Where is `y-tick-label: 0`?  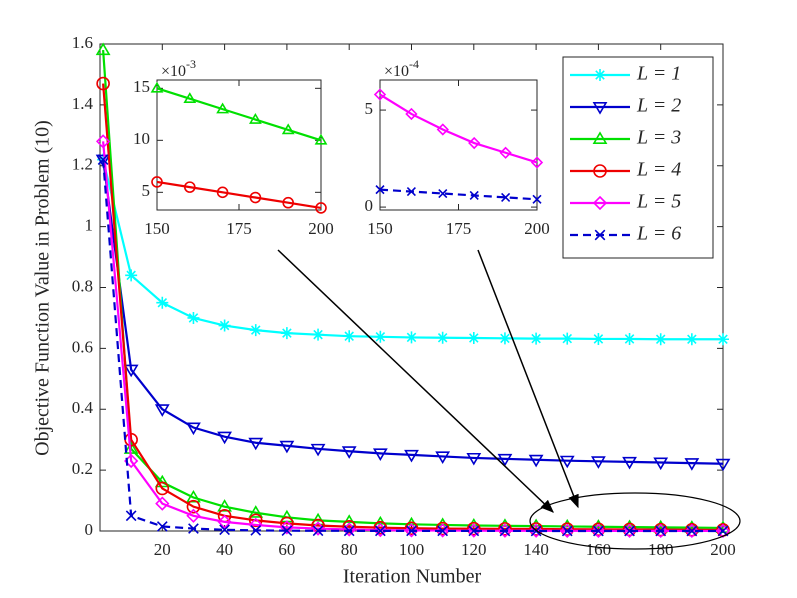 y-tick-label: 0 is located at coordinates (89, 529).